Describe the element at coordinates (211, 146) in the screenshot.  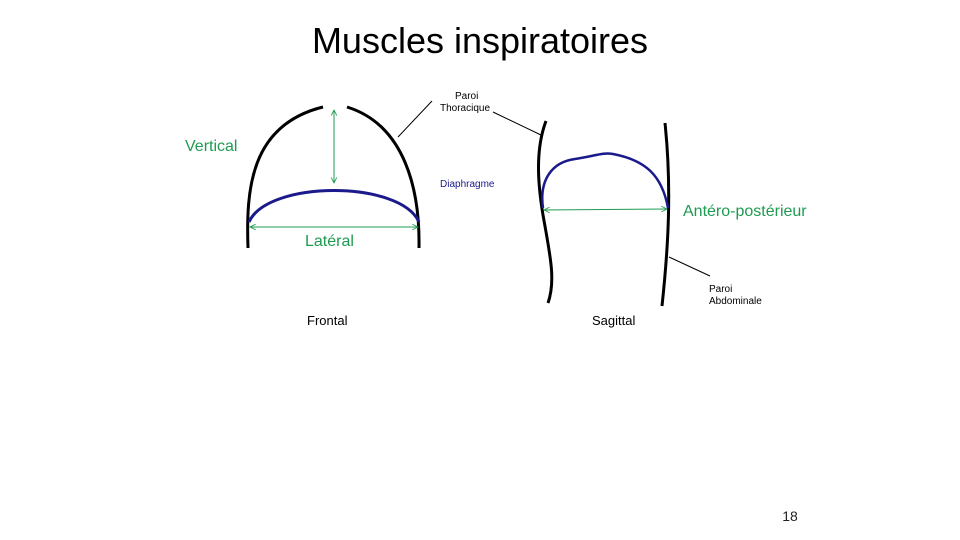
I see `vertical-label: Vertical` at that location.